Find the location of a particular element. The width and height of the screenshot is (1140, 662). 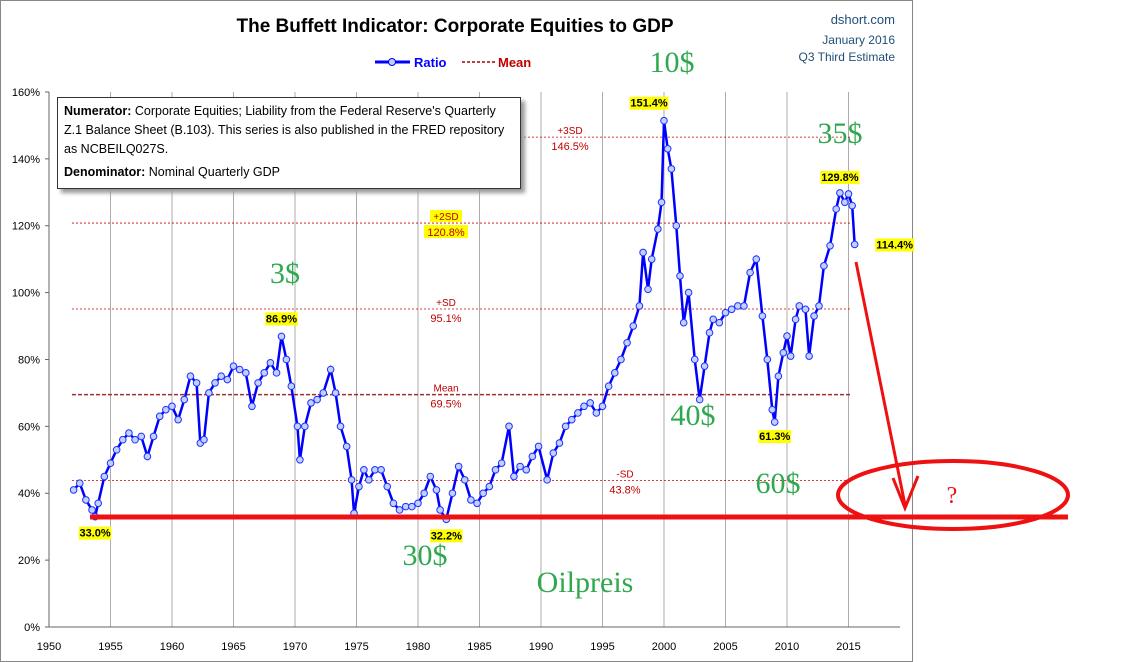

x-tick-label: 2005 is located at coordinates (725, 647).